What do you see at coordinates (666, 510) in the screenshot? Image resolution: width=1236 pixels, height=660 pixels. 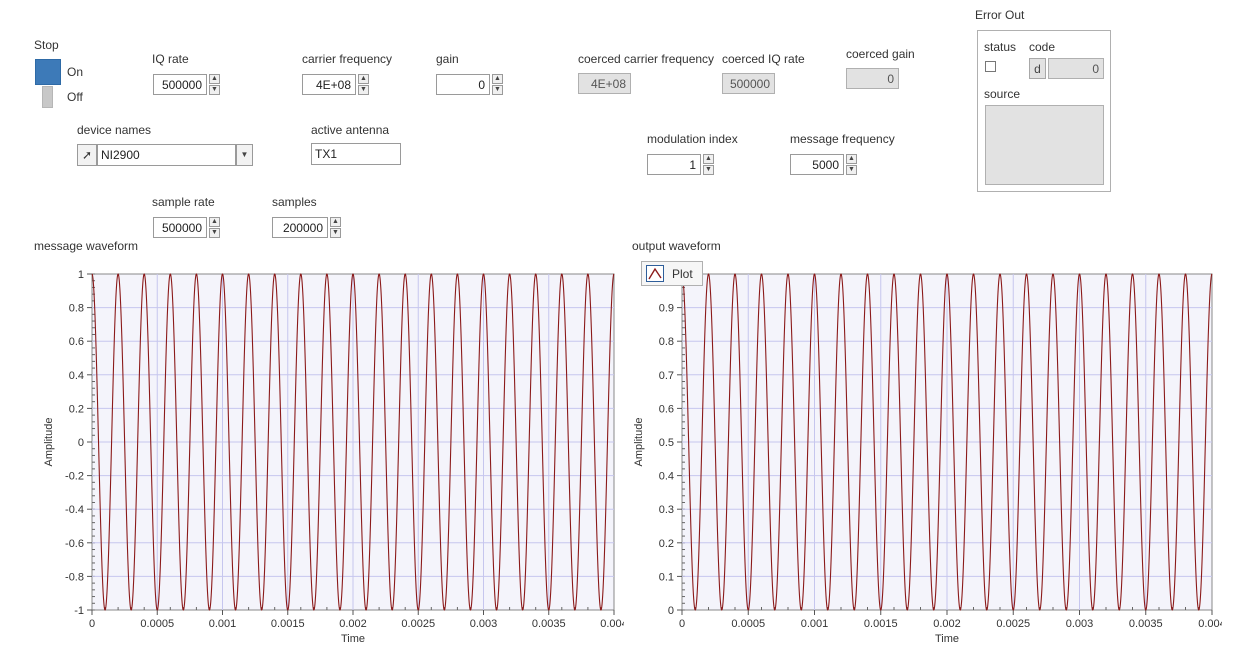 I see `y-tick-label: 0.3` at bounding box center [666, 510].